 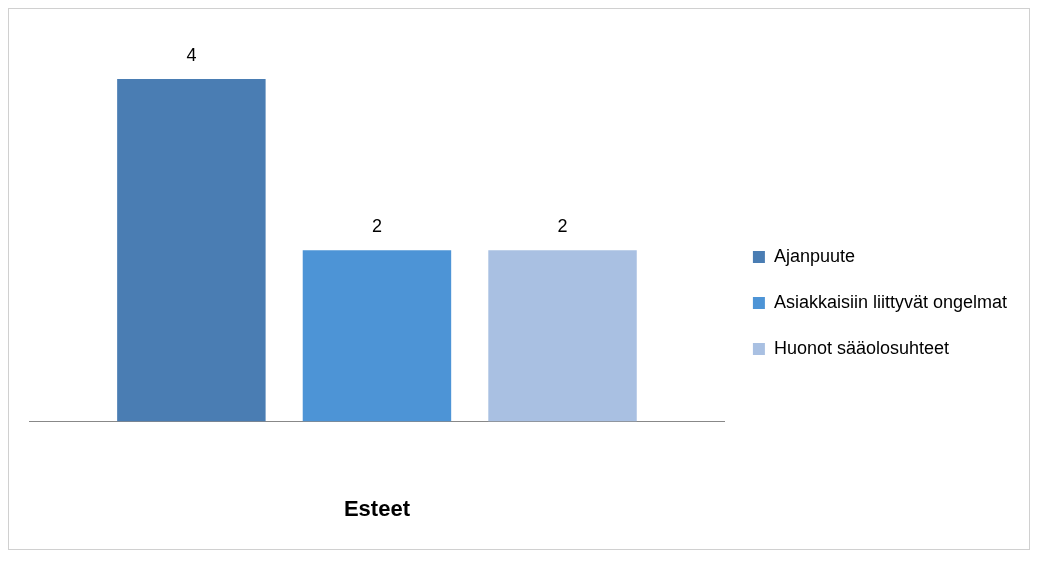 What do you see at coordinates (861, 347) in the screenshot?
I see `legend-label: Huonot sääolosuhteet` at bounding box center [861, 347].